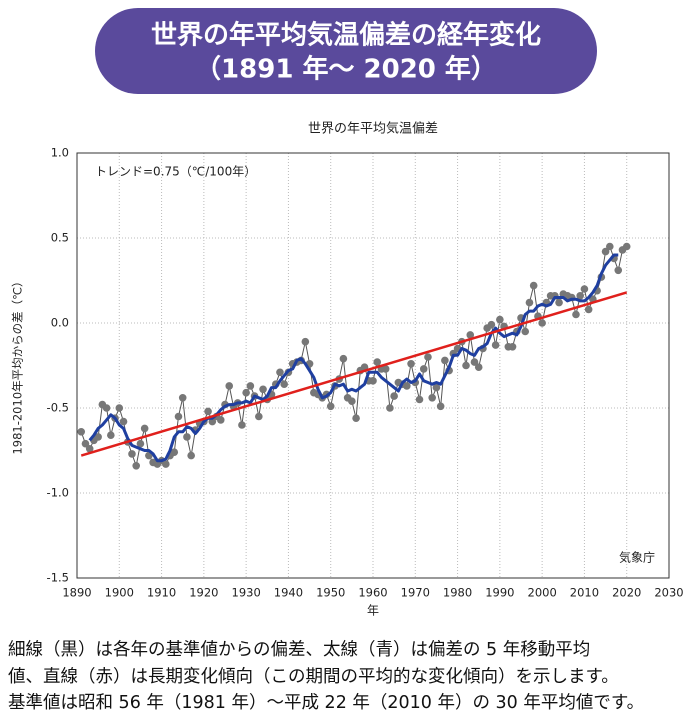  I want to click on title-banner, so click(346, 51).